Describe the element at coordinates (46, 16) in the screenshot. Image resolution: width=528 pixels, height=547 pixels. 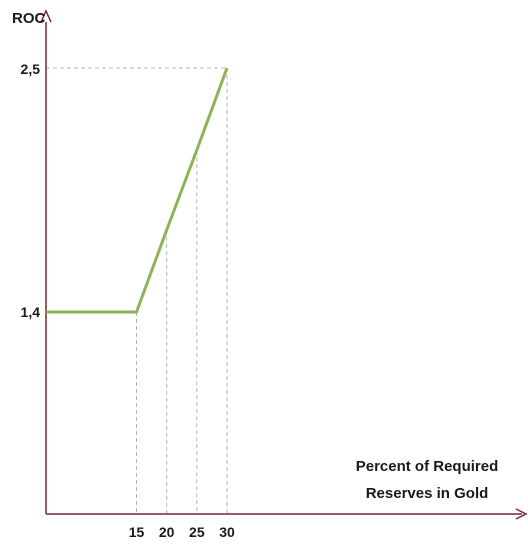
I see `y-axis-arrow` at that location.